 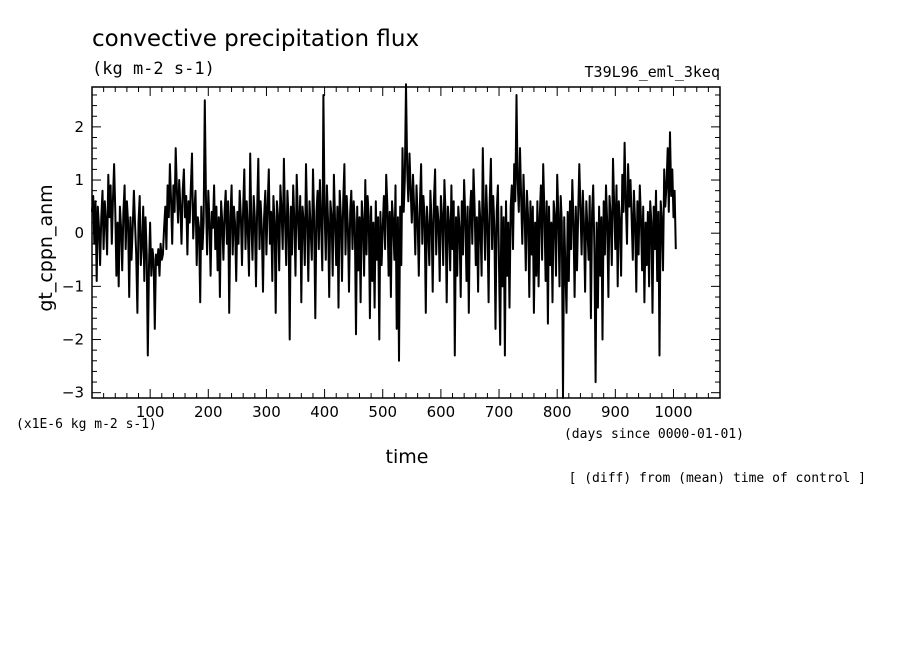 What do you see at coordinates (652, 72) in the screenshot?
I see `experiment-label: T39L96_eml_3keq` at bounding box center [652, 72].